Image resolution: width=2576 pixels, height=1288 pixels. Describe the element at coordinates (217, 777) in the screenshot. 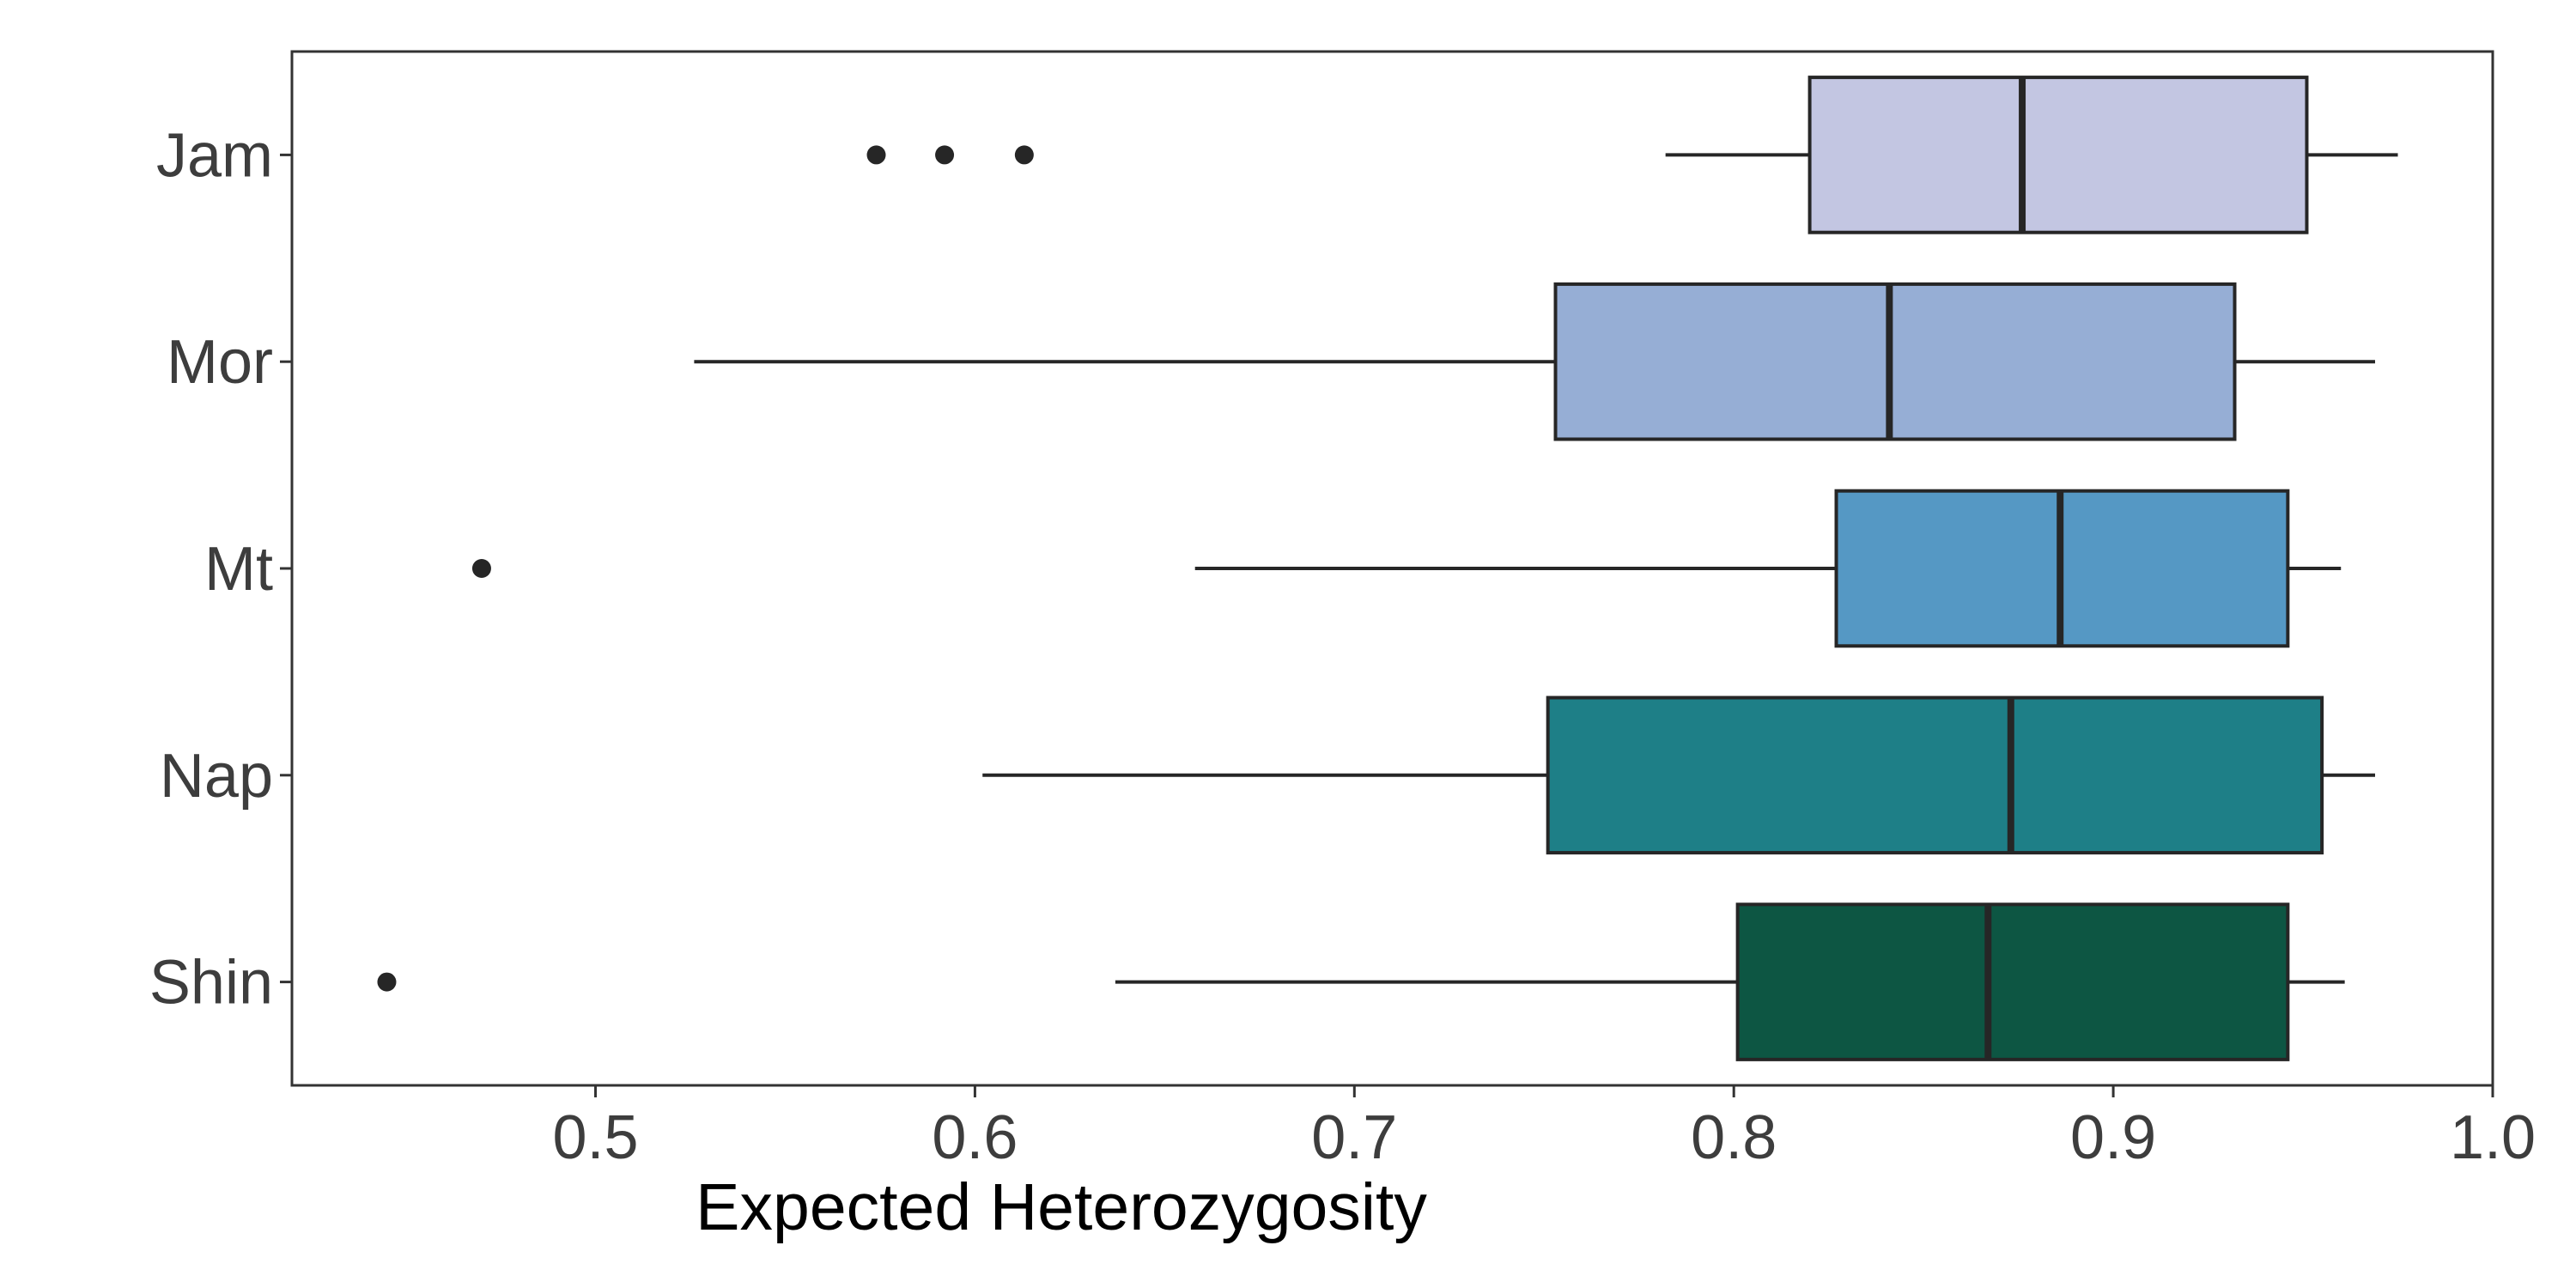

I see `y-tick-label-nap: Nap` at that location.